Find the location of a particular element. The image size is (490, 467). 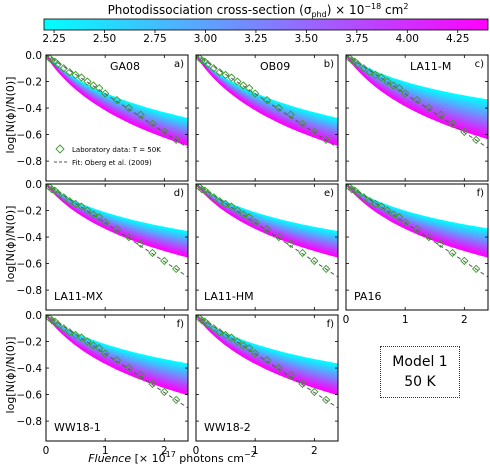

colorbar-ticks: 2.25 2.50 2.75 3.00 3.25 3.50 3.75 4.00 4.25 is located at coordinates (255, 37).